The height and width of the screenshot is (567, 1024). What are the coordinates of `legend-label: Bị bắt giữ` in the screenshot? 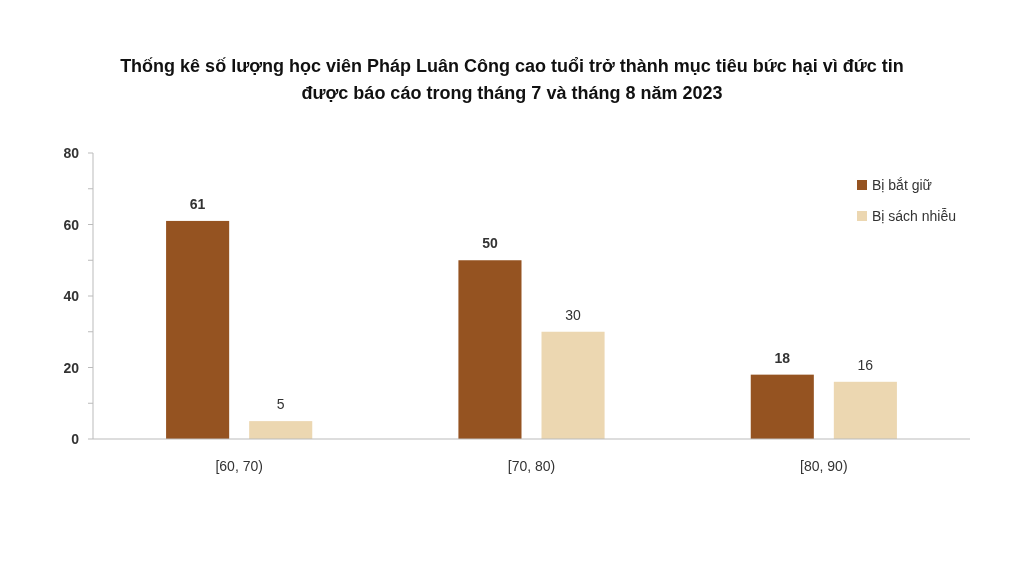 It's located at (902, 185).